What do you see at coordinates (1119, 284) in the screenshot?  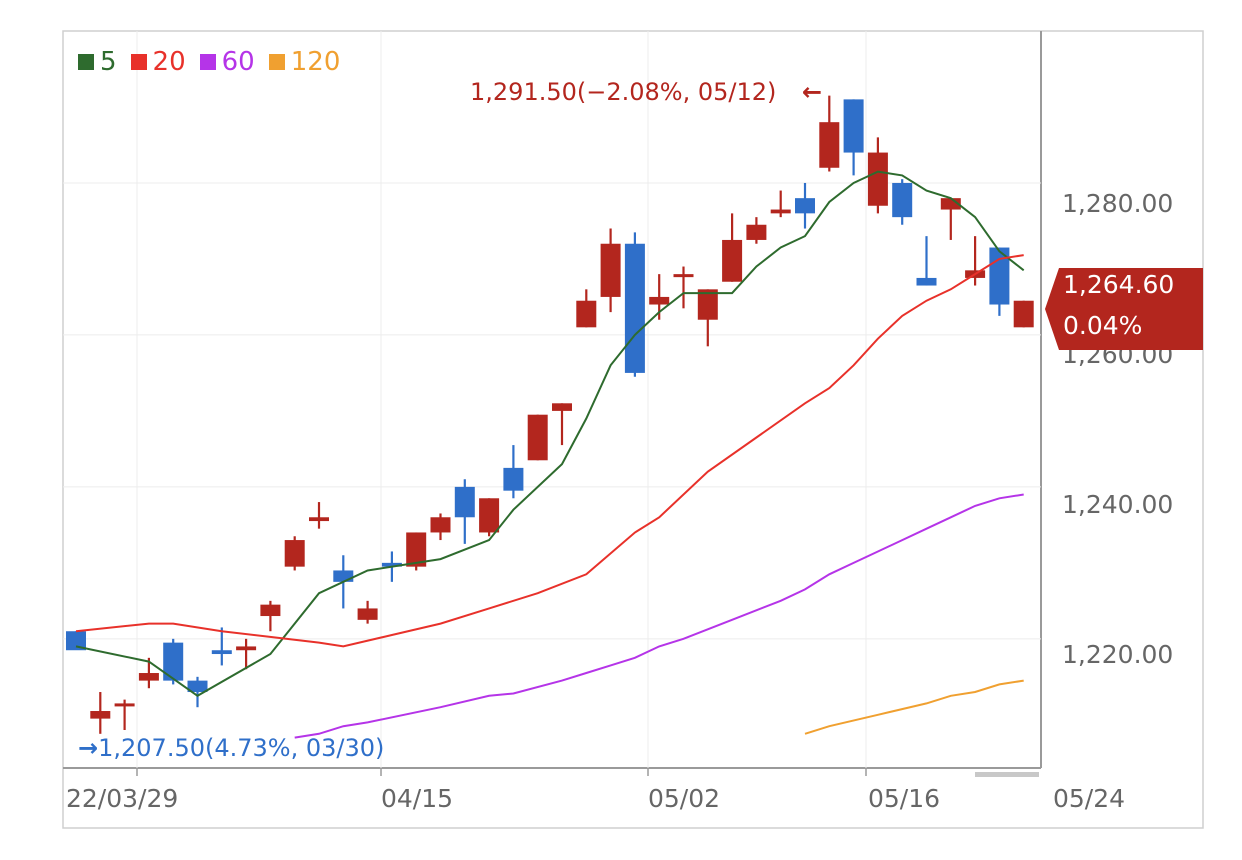 I see `current-price: 1,264.60` at bounding box center [1119, 284].